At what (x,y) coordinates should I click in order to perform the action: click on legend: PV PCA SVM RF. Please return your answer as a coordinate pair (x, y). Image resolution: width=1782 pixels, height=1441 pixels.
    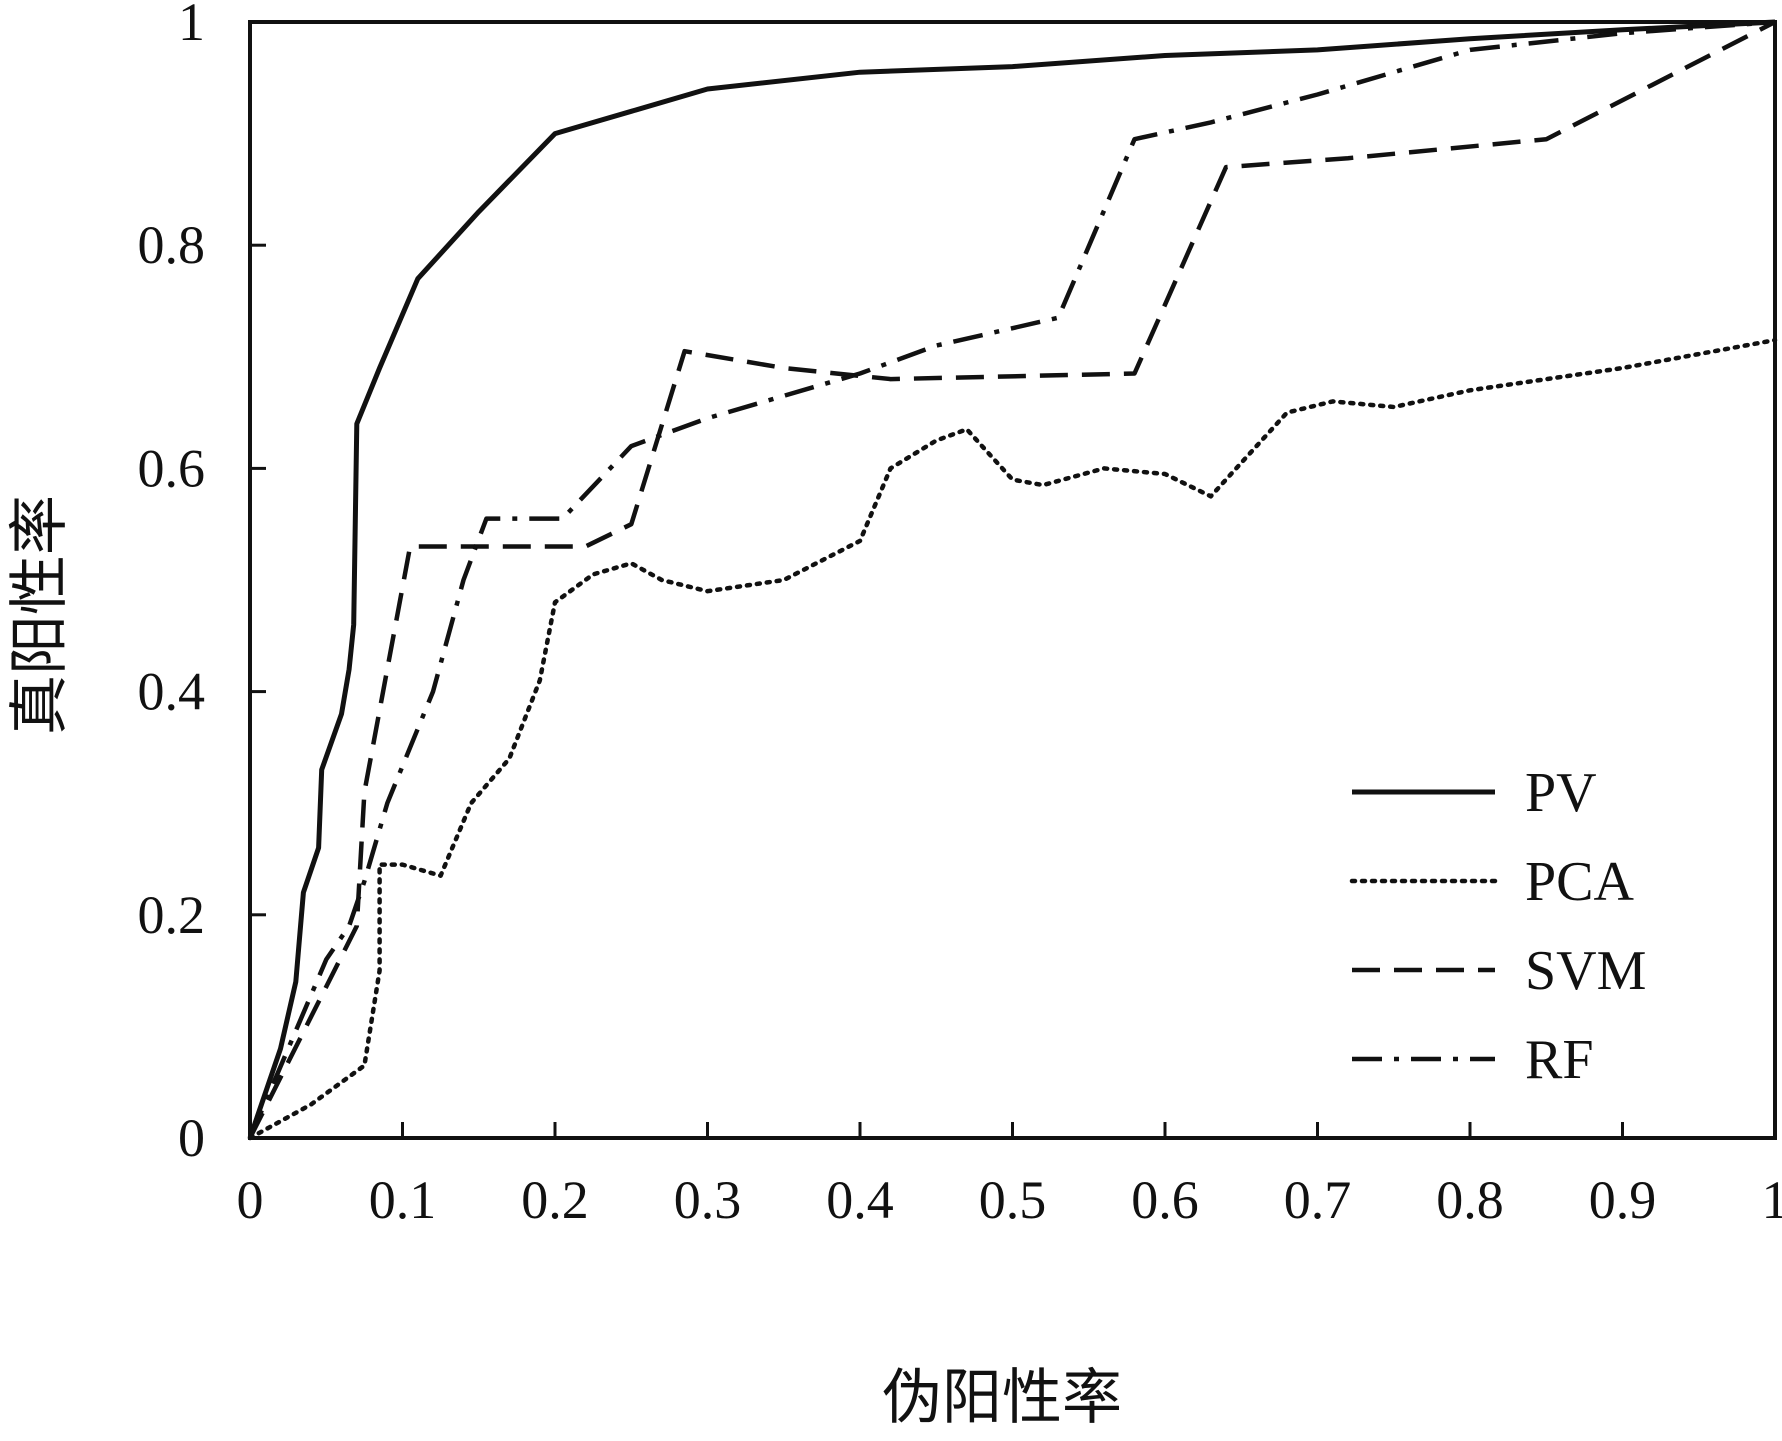
    Looking at the image, I should click on (1499, 926).